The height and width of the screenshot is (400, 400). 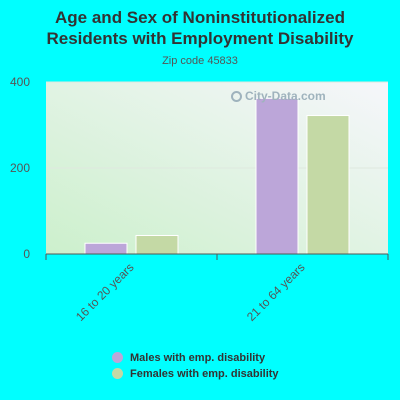 What do you see at coordinates (200, 38) in the screenshot?
I see `chart-title-line-2: Residents with Employment Disability` at bounding box center [200, 38].